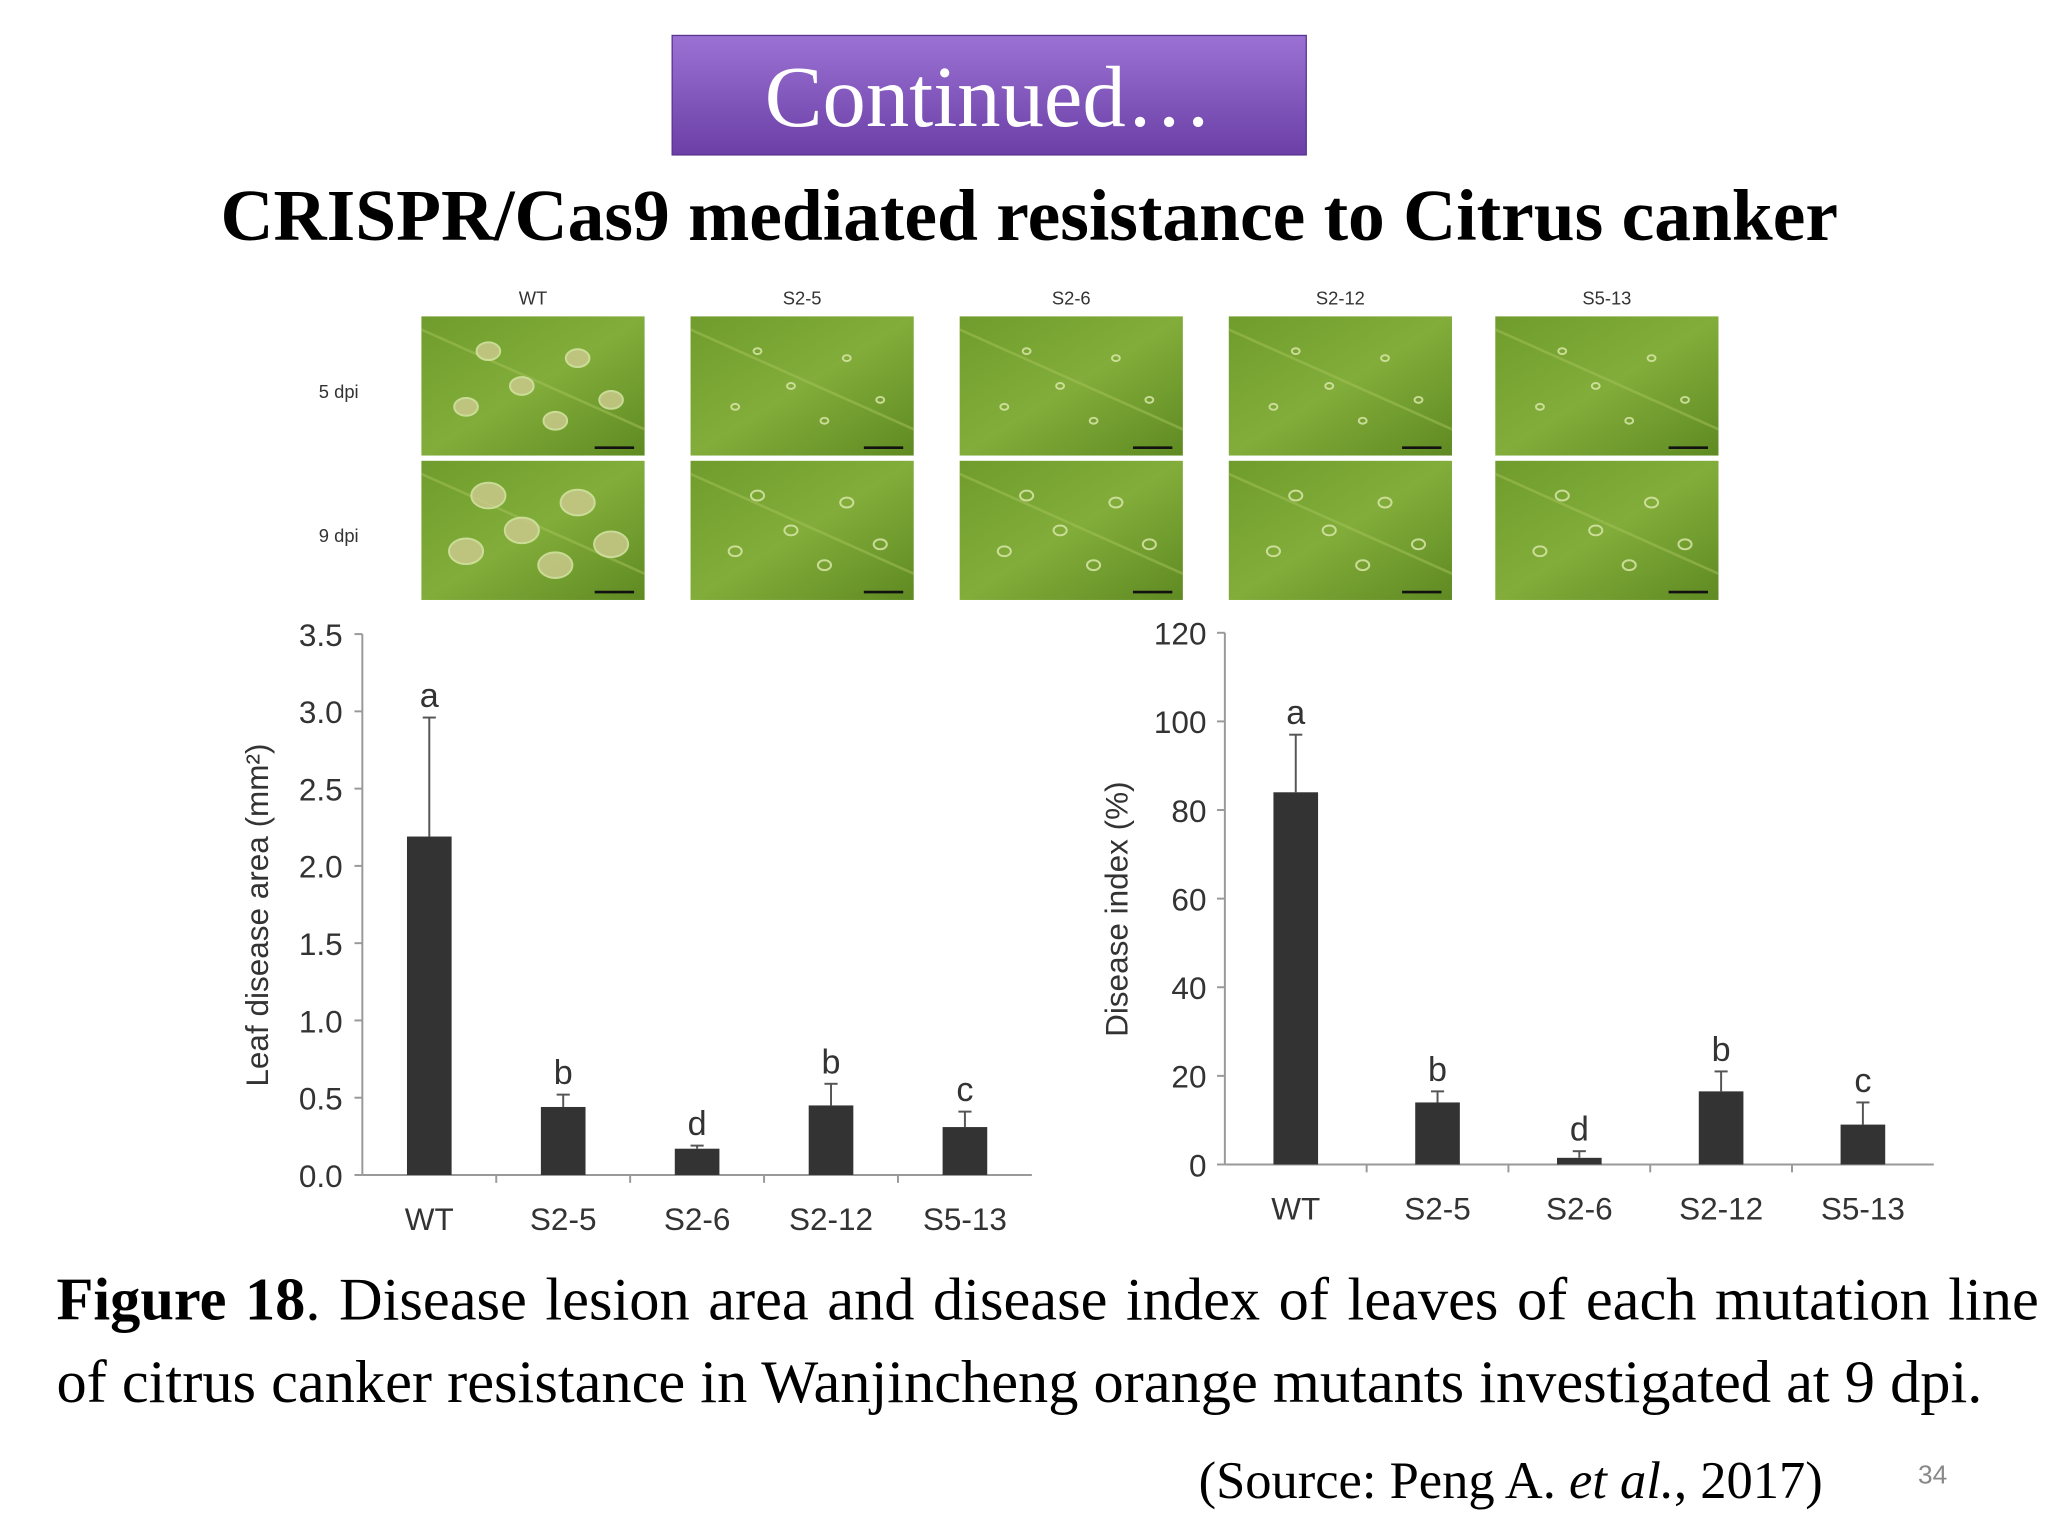  Describe the element at coordinates (321, 1176) in the screenshot. I see `y-tick-label: 0.0` at that location.